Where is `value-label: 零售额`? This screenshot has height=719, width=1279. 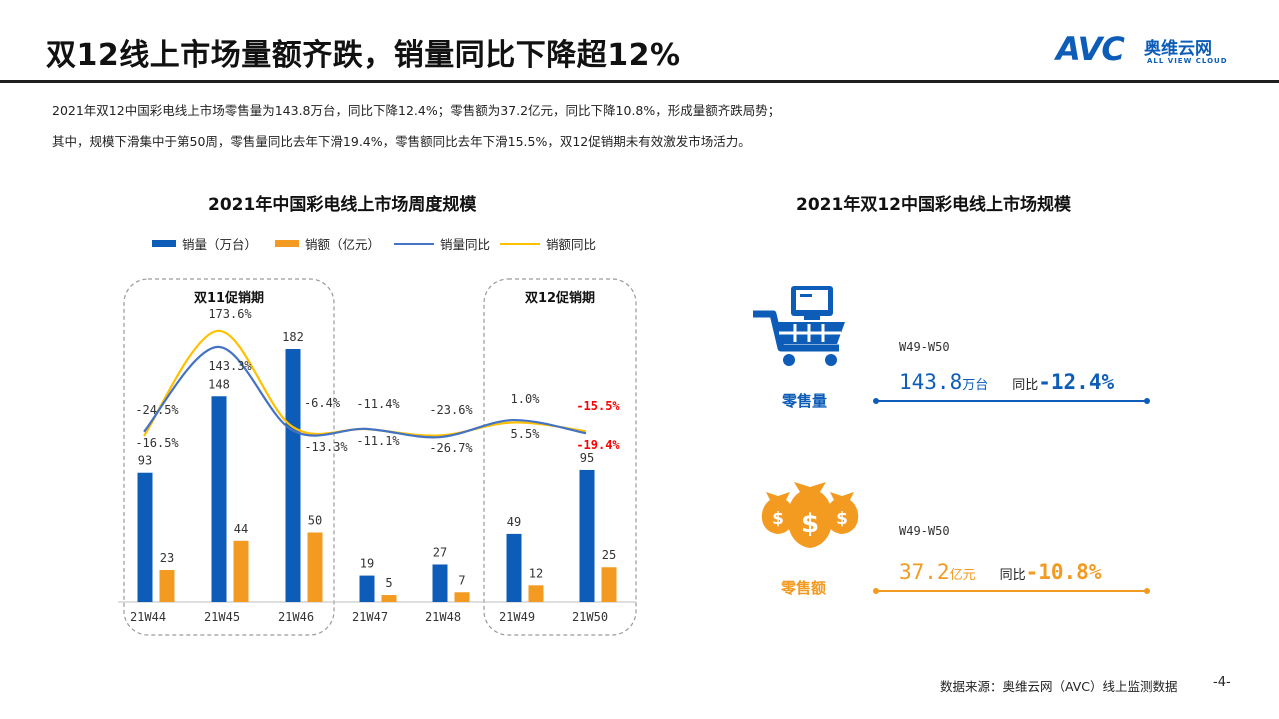
value-label: 零售额 is located at coordinates (804, 588).